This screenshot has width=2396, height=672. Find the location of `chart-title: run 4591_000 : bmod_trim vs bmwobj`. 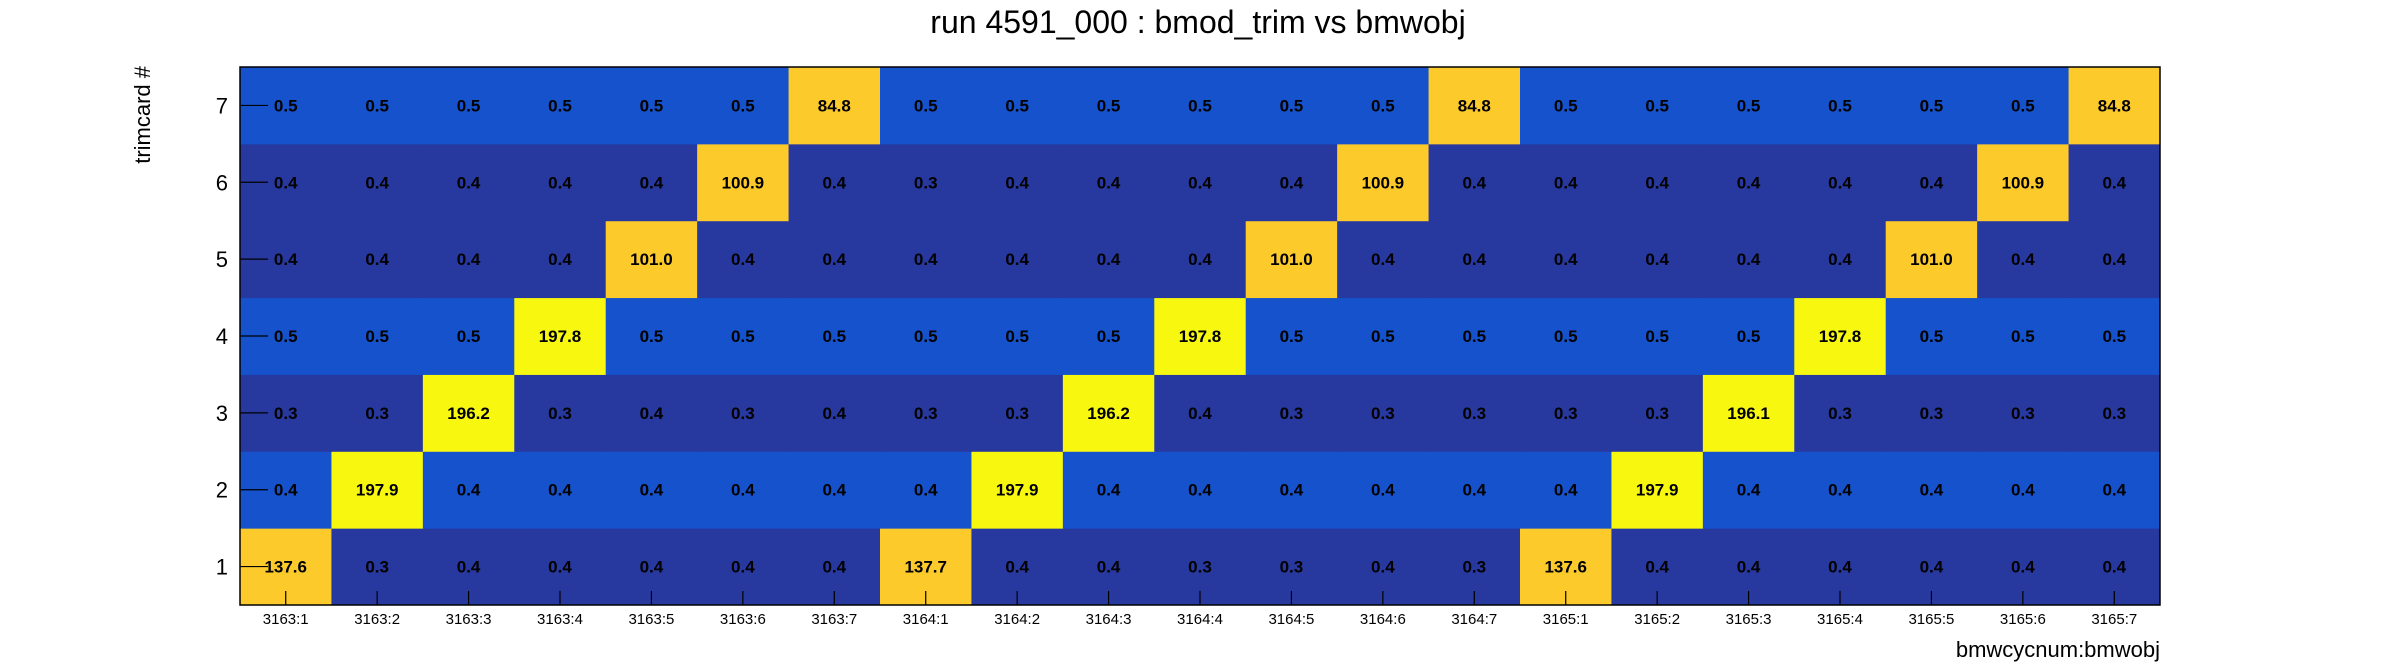

chart-title: run 4591_000 : bmod_trim vs bmwobj is located at coordinates (1197, 22).